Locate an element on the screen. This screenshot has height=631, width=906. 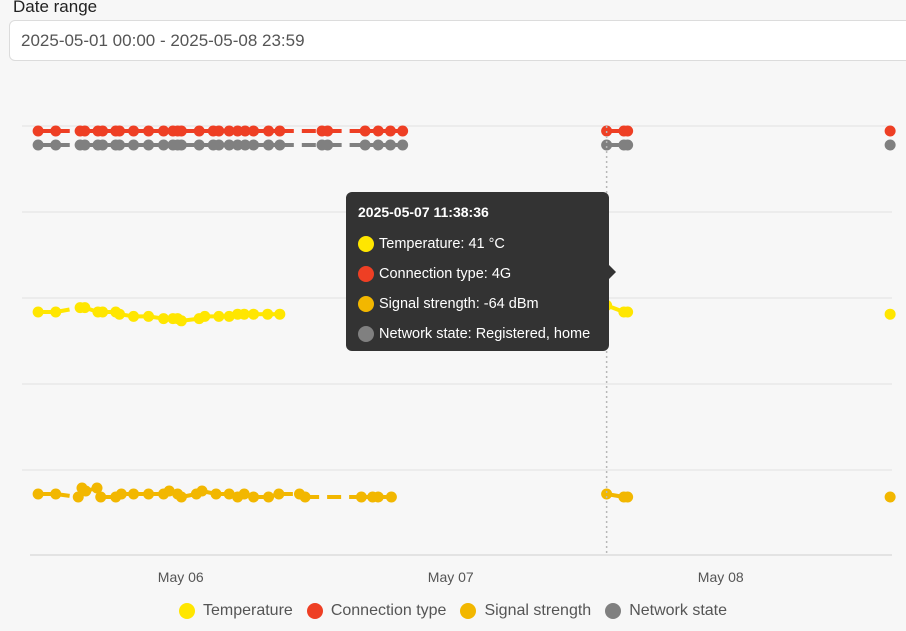
tooltip-swatch is located at coordinates (366, 334).